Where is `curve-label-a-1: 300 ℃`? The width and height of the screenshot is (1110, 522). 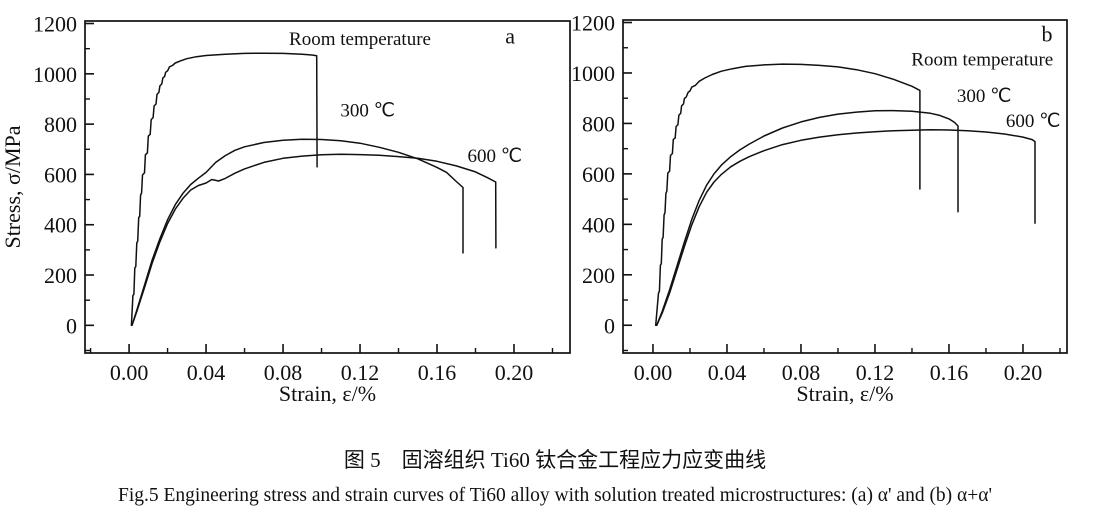 curve-label-a-1: 300 ℃ is located at coordinates (367, 111).